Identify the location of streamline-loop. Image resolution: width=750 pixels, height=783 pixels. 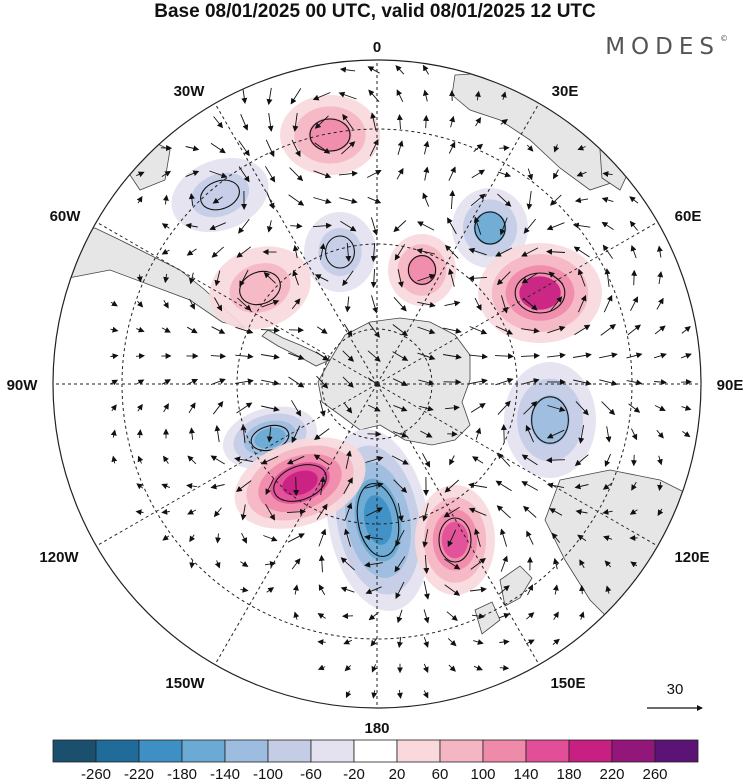
(540, 293).